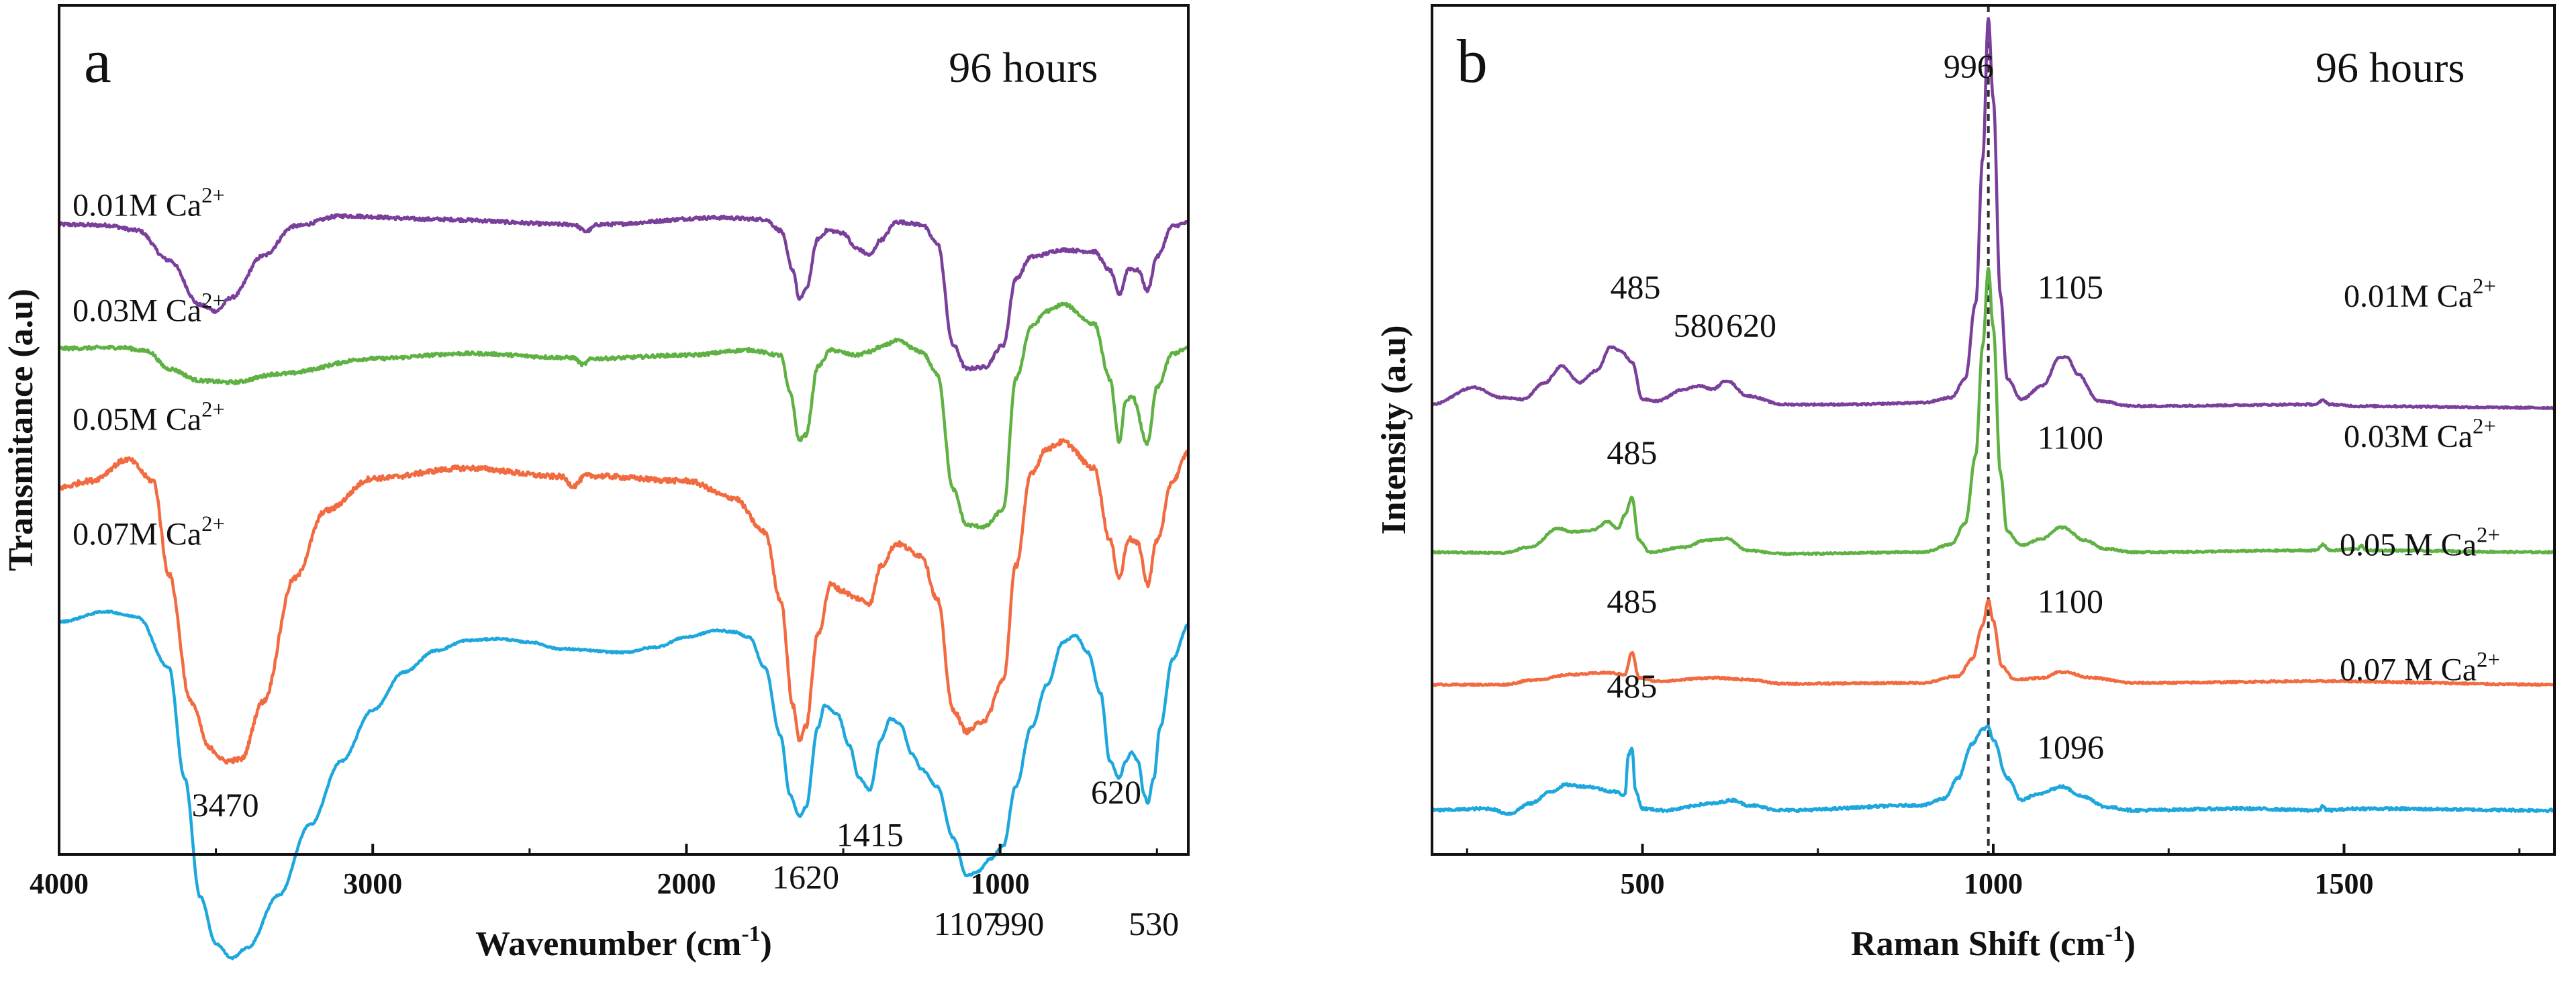 The width and height of the screenshot is (2576, 986). Describe the element at coordinates (686, 883) in the screenshot. I see `x-tick-label-2: 2000` at that location.